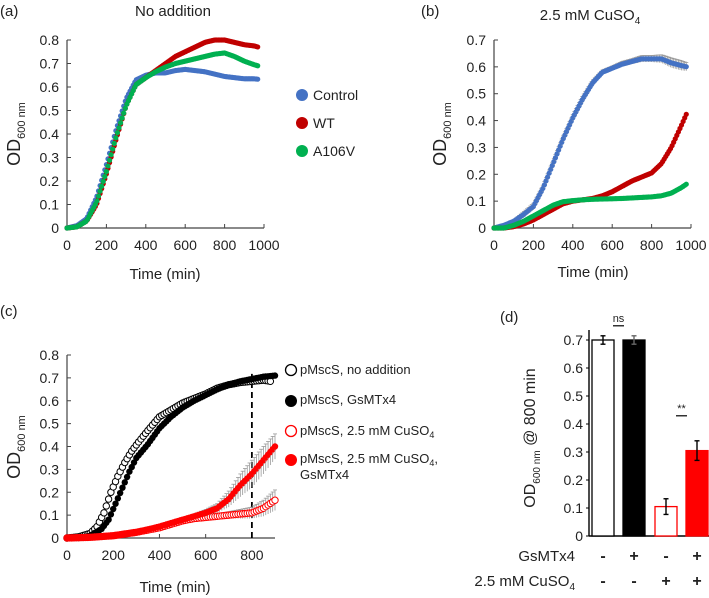  I want to click on marks-c, so click(171, 457).